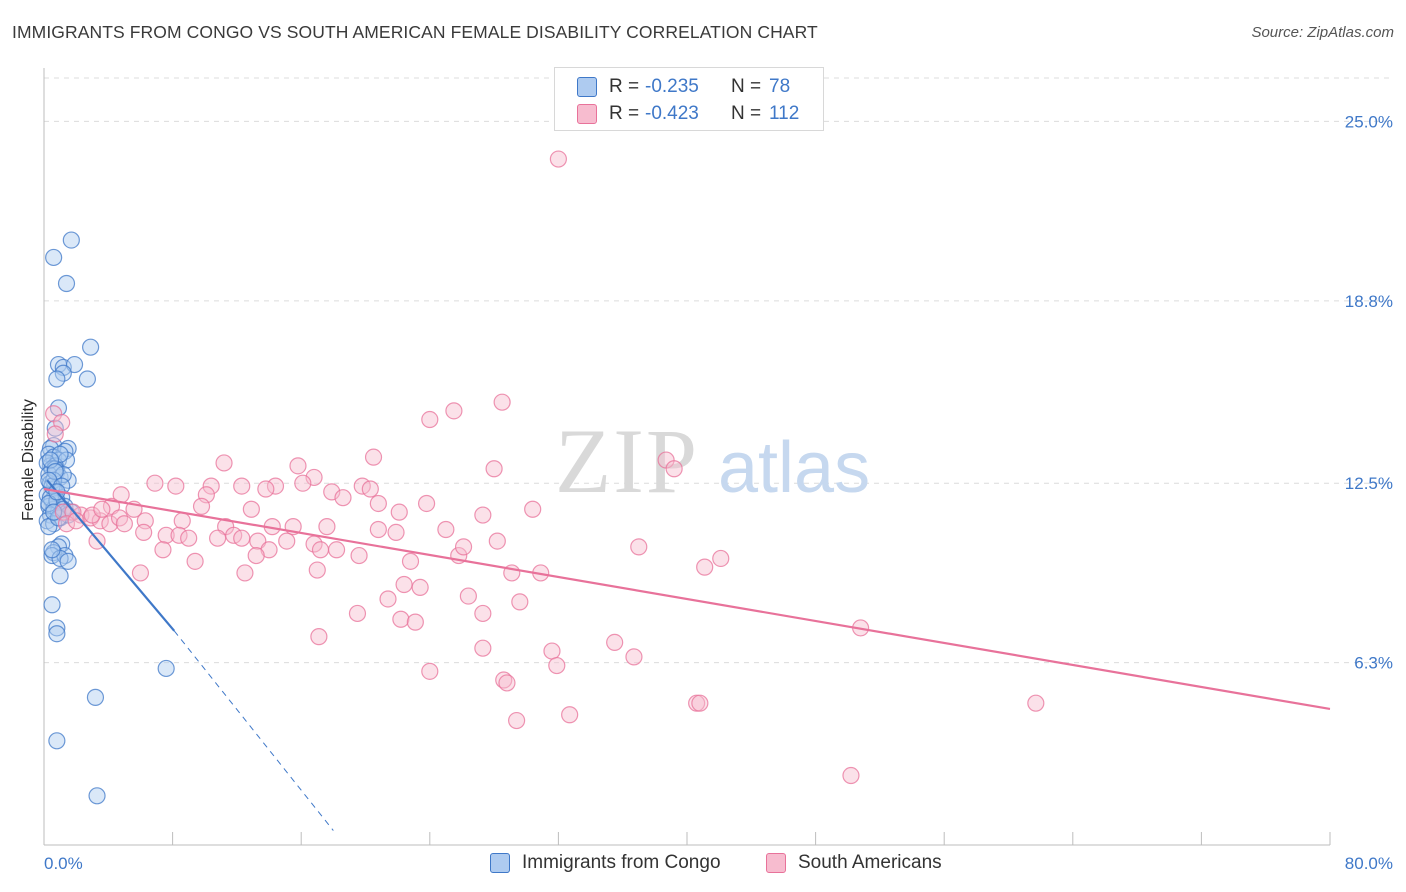 Image resolution: width=1406 pixels, height=892 pixels. Describe the element at coordinates (1373, 663) in the screenshot. I see `y-tick-label: 6.3%` at that location.